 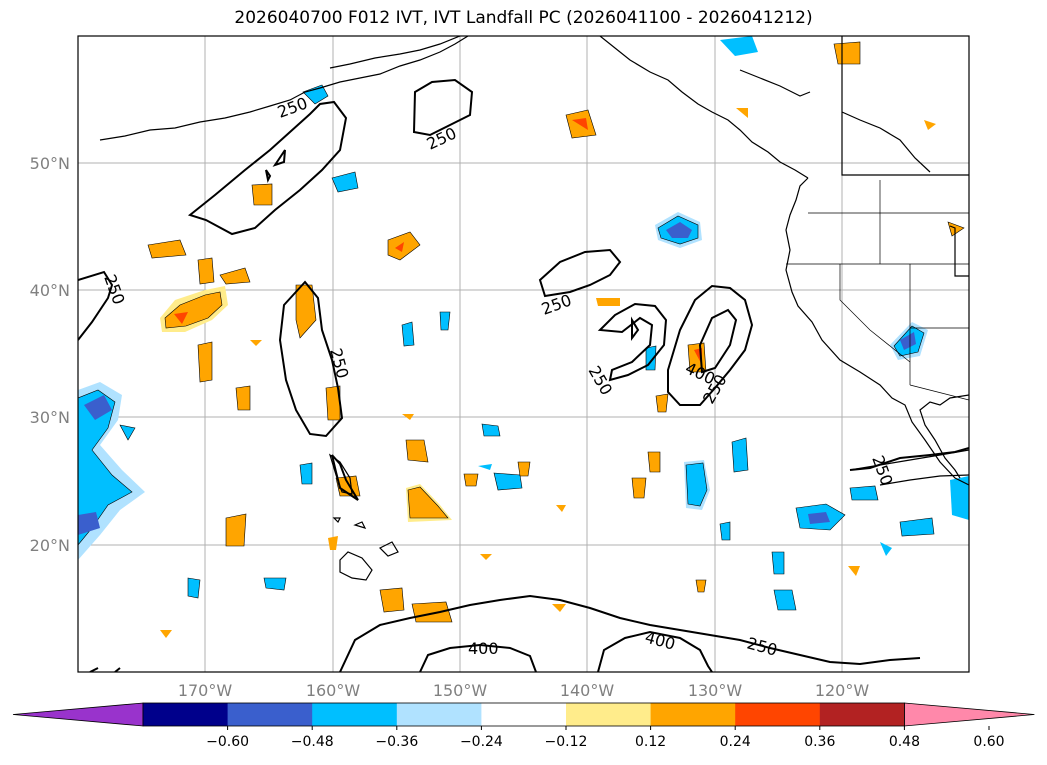 I want to click on lat-label: 50°N, so click(x=50, y=163).